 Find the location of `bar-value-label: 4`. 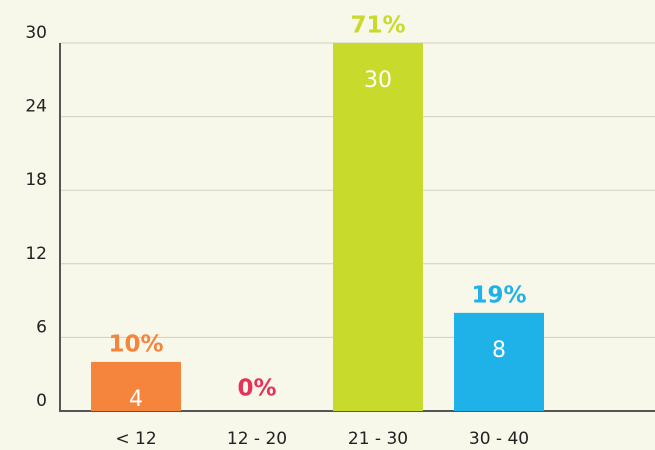

bar-value-label: 4 is located at coordinates (136, 399).